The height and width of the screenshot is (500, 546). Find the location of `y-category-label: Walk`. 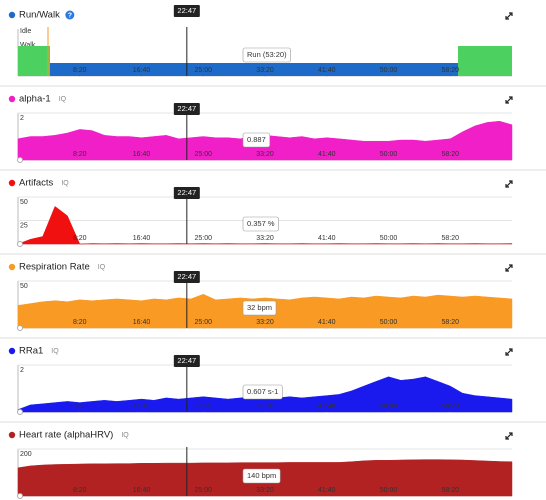

y-category-label: Walk is located at coordinates (28, 45).